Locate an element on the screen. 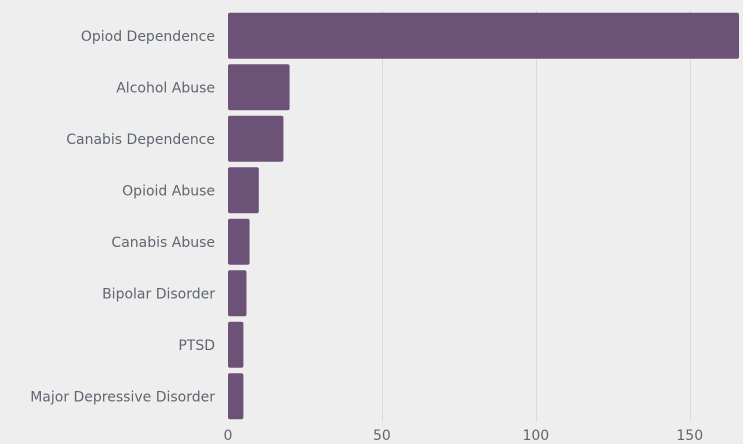 The width and height of the screenshot is (743, 444). category-label: Canabis Abuse is located at coordinates (163, 243).